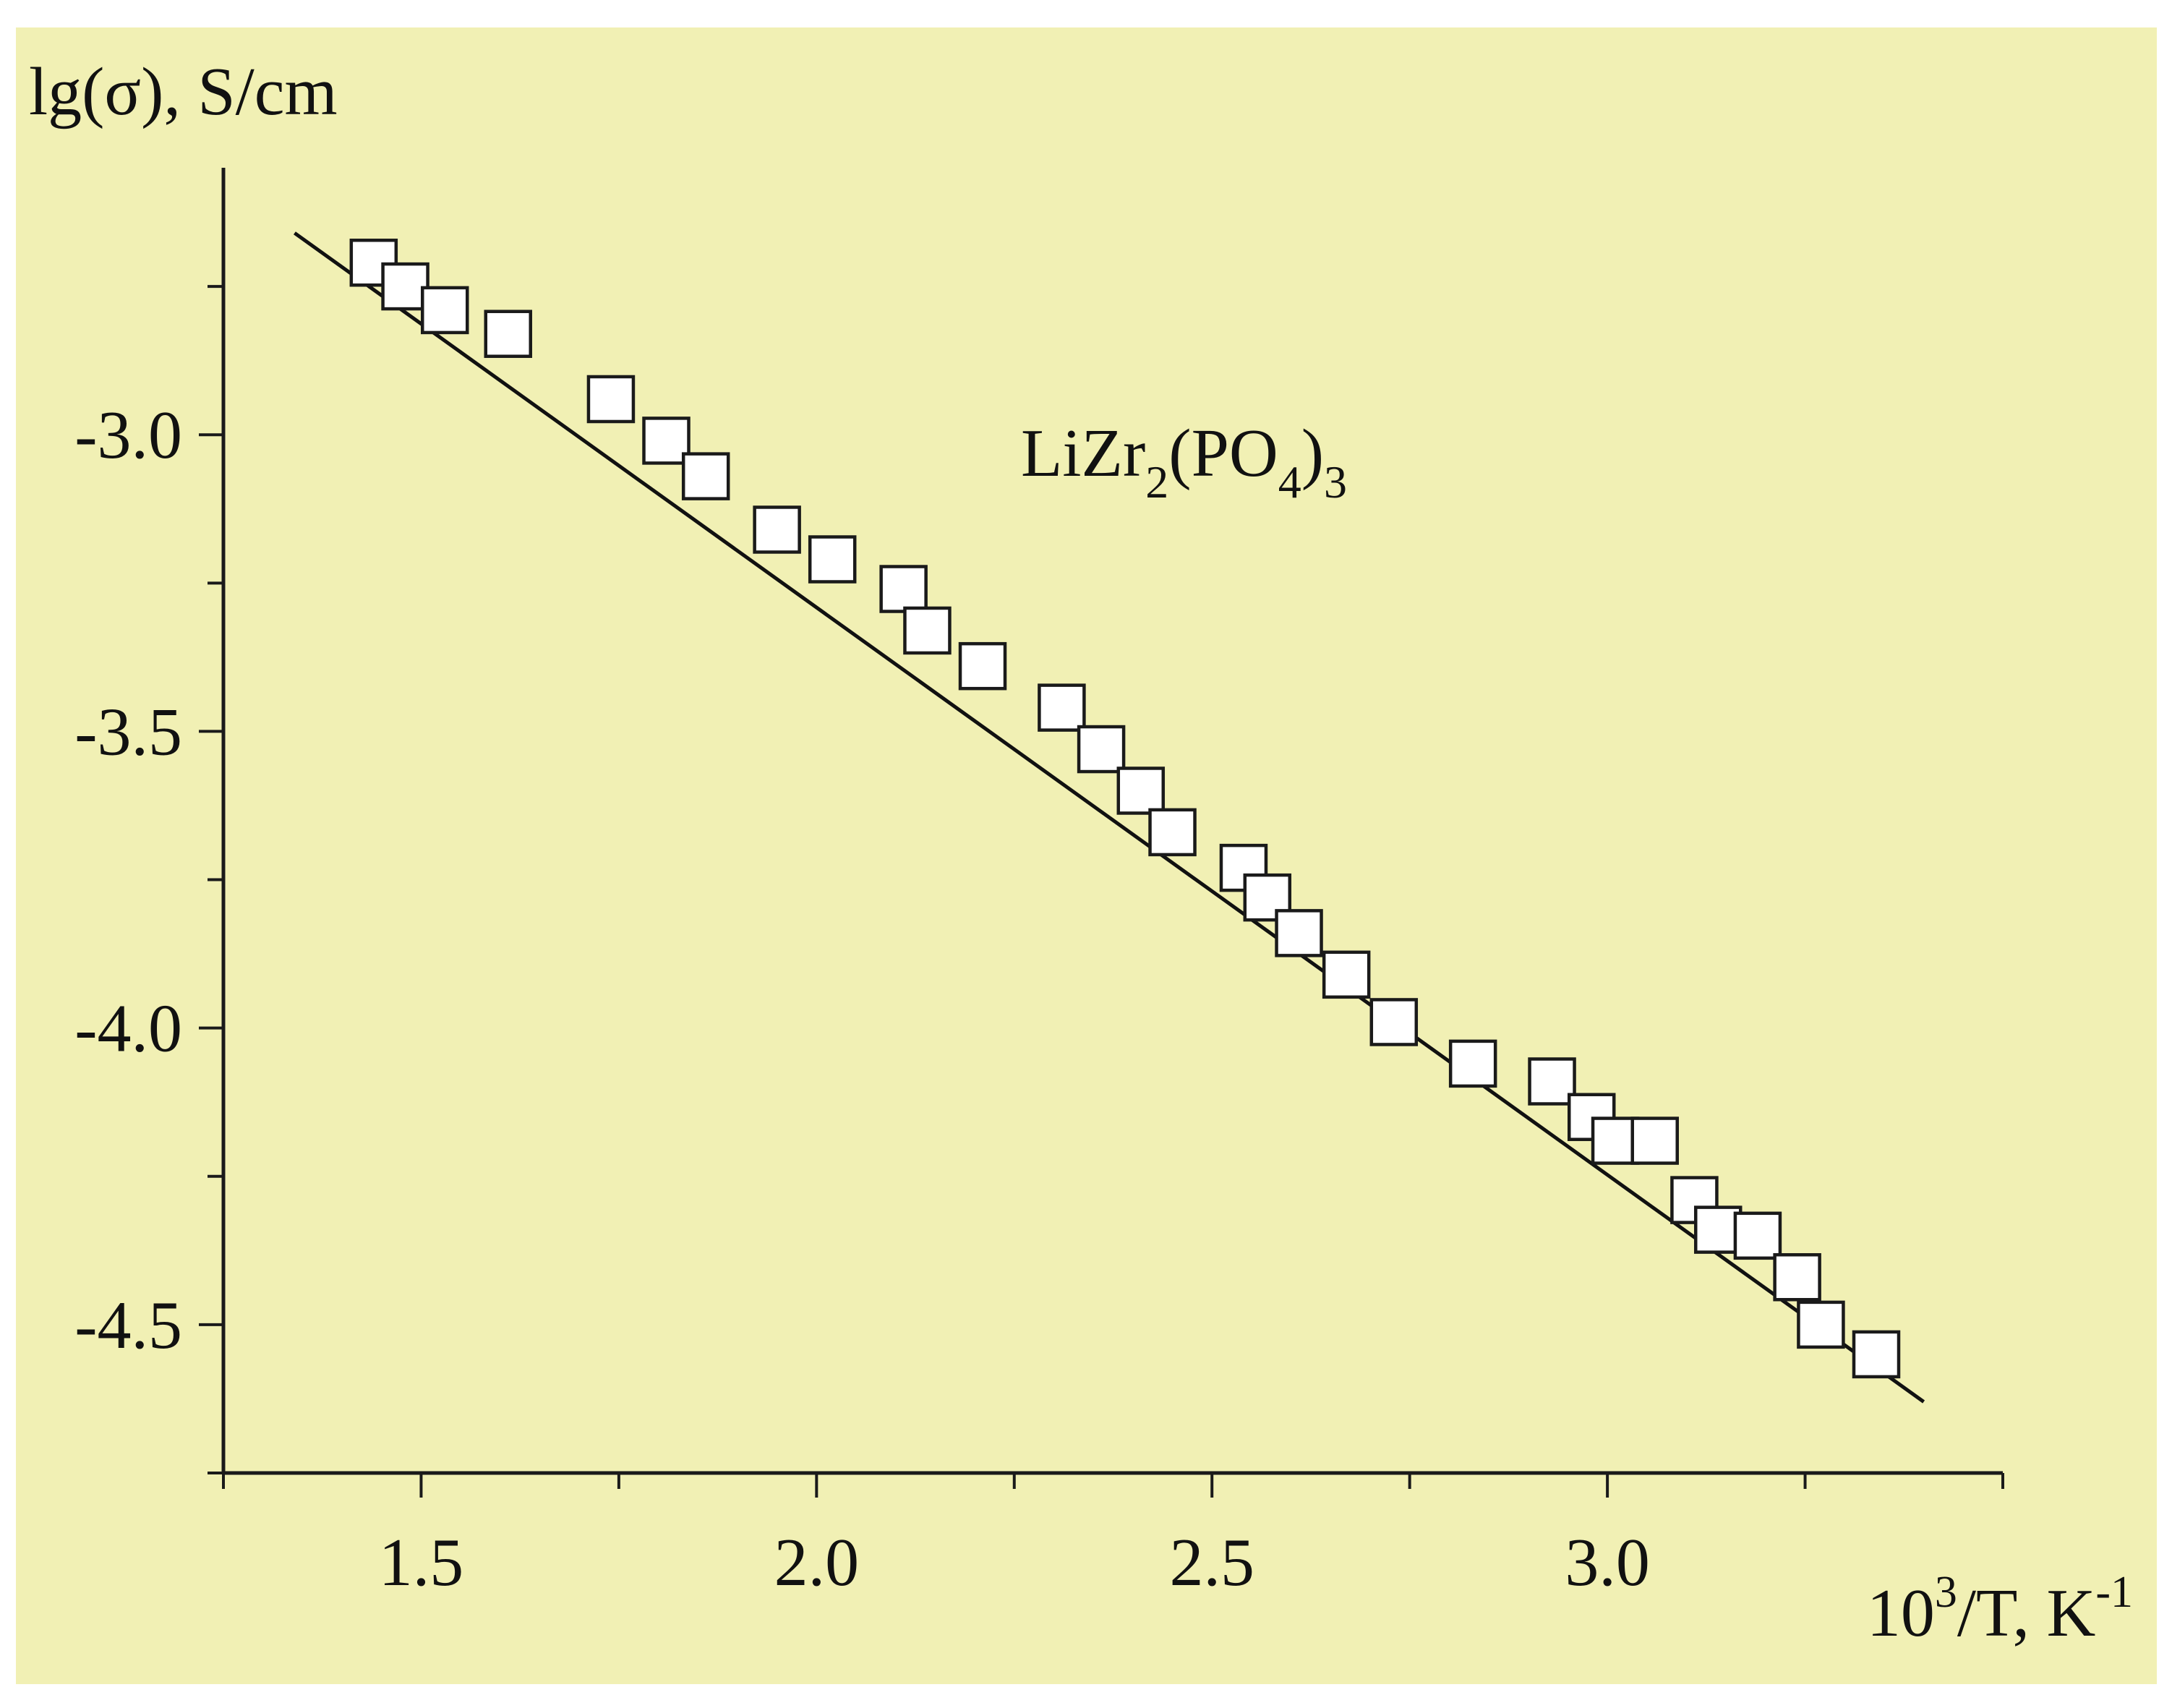 This screenshot has width=2172, height=1708. Describe the element at coordinates (1223, 454) in the screenshot. I see `annotation-part-b: (PO` at that location.